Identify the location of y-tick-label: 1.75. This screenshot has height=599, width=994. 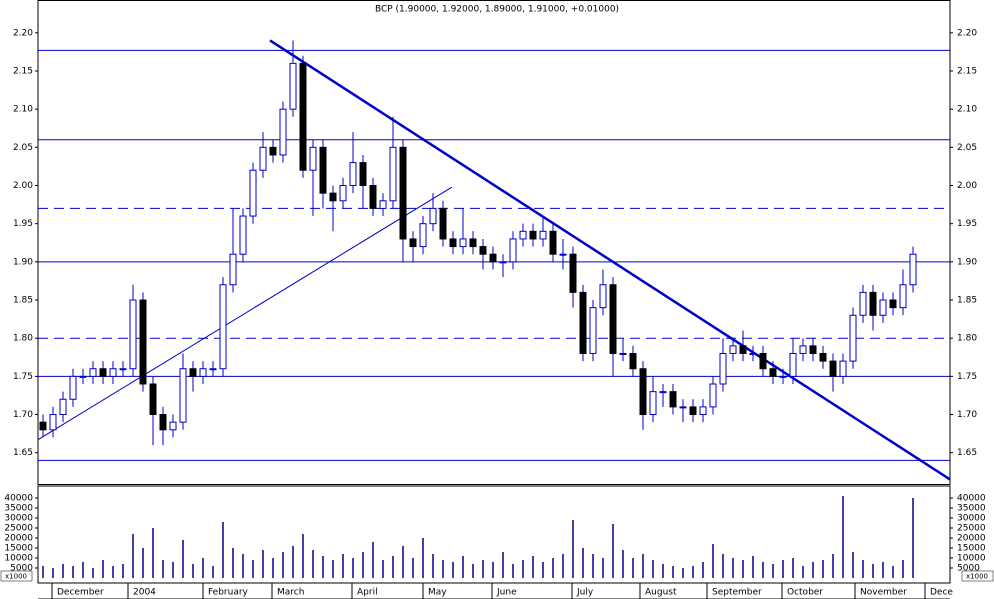
(23, 377).